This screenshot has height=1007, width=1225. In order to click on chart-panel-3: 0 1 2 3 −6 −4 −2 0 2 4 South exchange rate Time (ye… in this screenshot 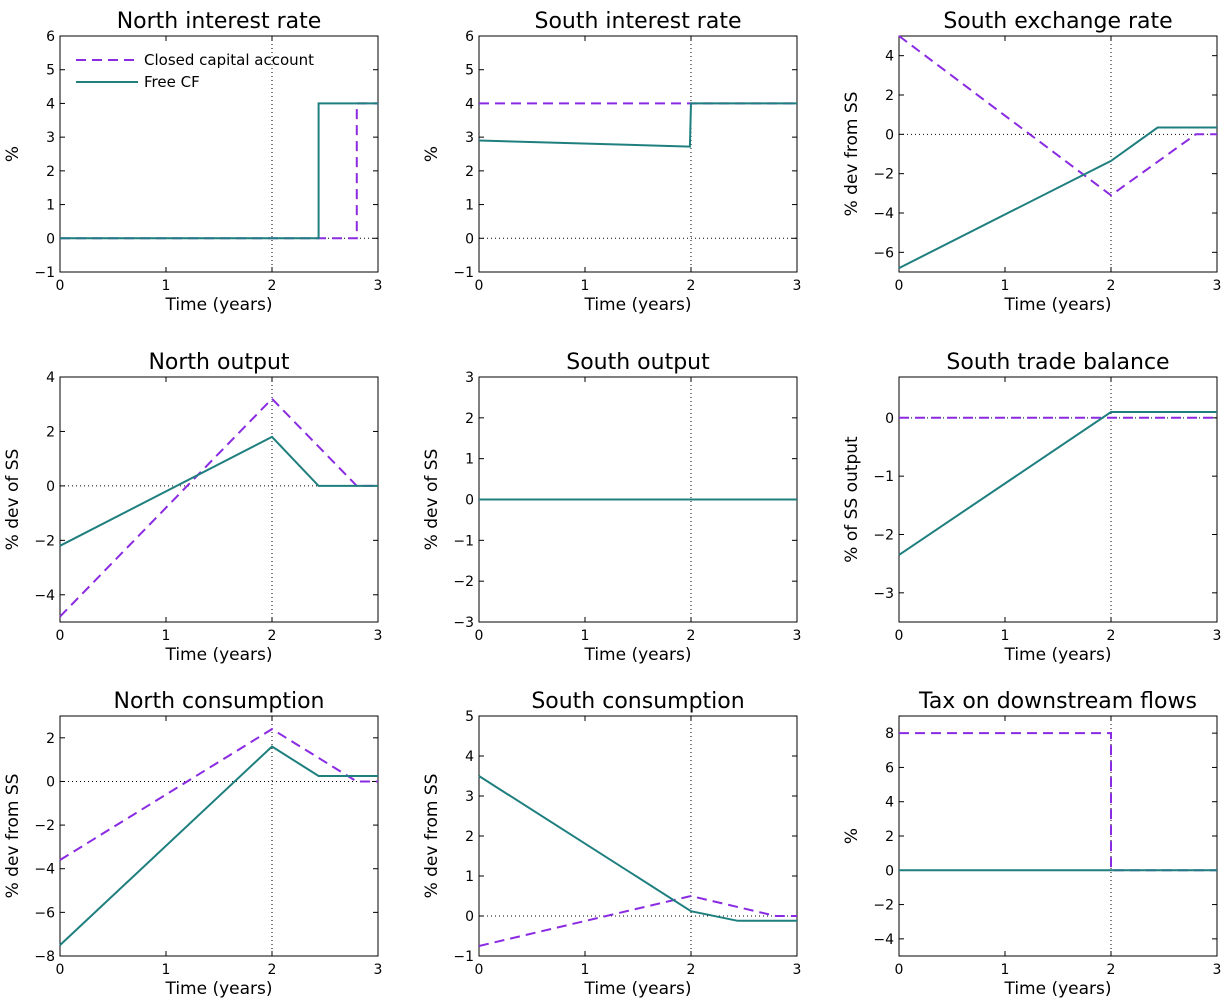, I will do `click(1031, 162)`.